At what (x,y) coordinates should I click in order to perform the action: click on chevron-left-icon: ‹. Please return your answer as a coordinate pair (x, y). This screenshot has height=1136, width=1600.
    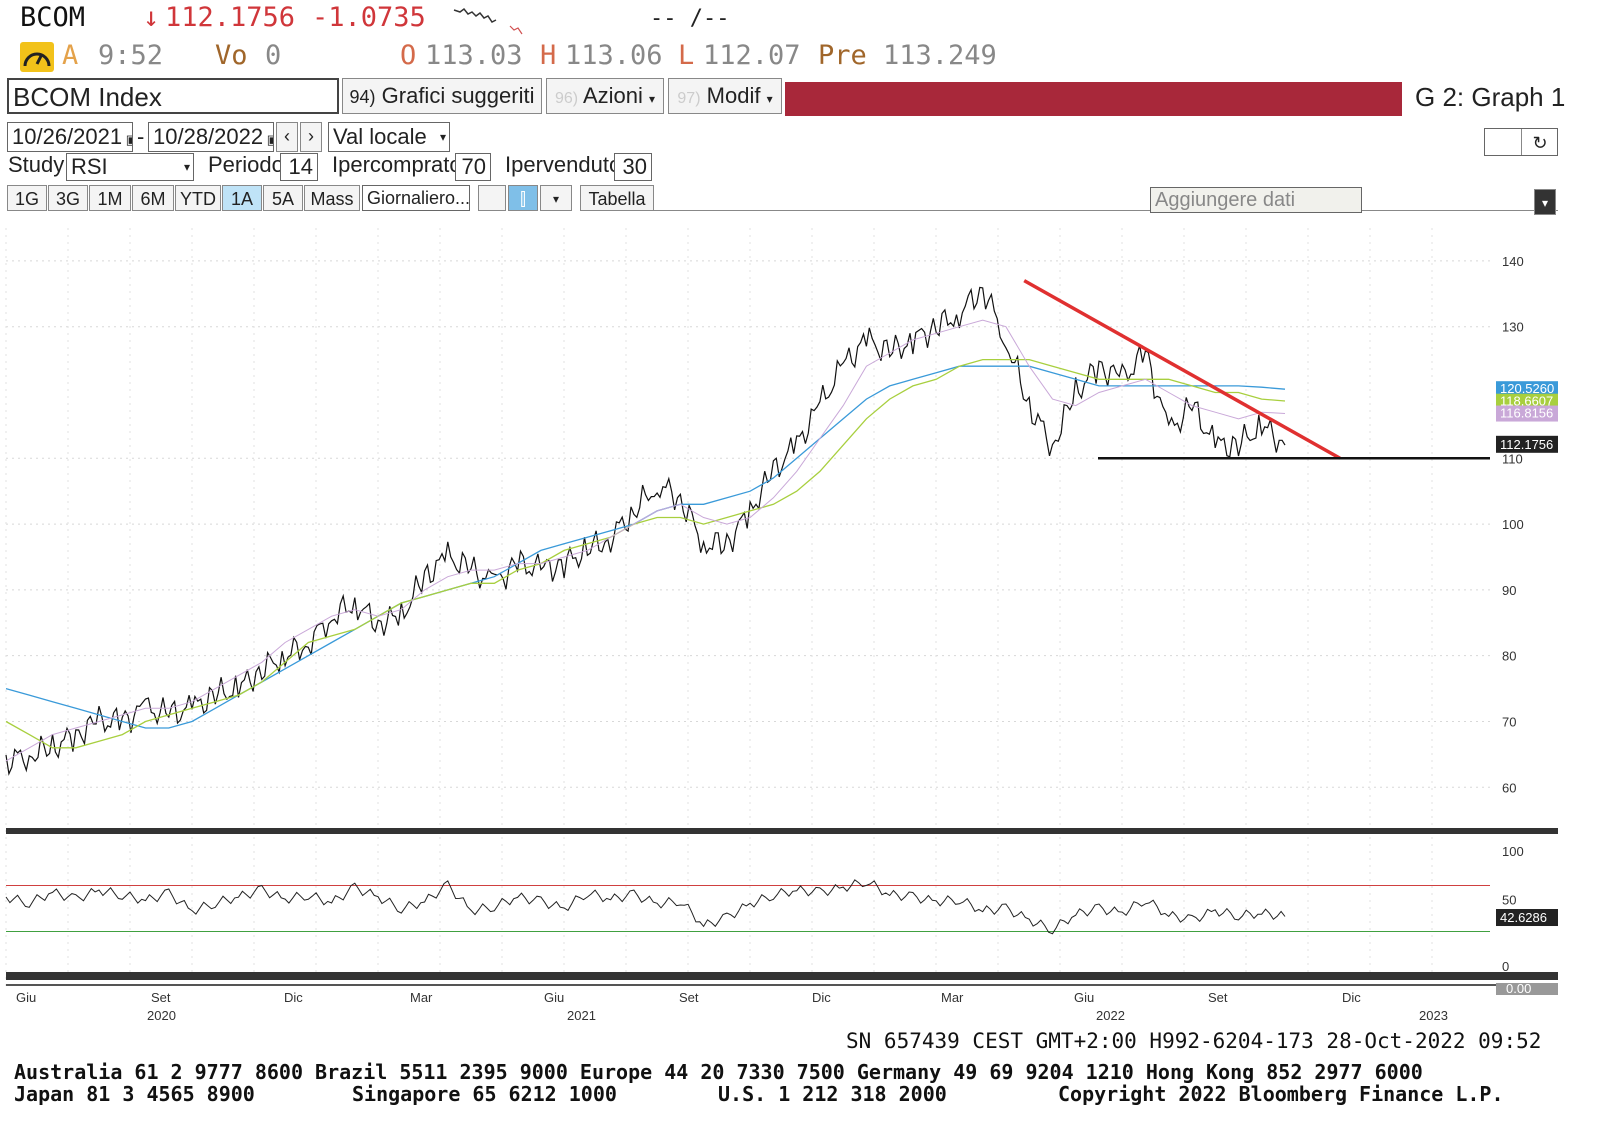
    Looking at the image, I should click on (287, 137).